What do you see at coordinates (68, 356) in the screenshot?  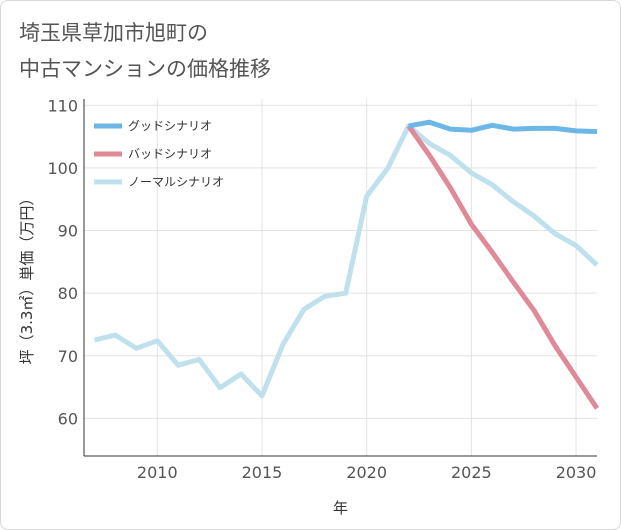 I see `y-tick-label: 70` at bounding box center [68, 356].